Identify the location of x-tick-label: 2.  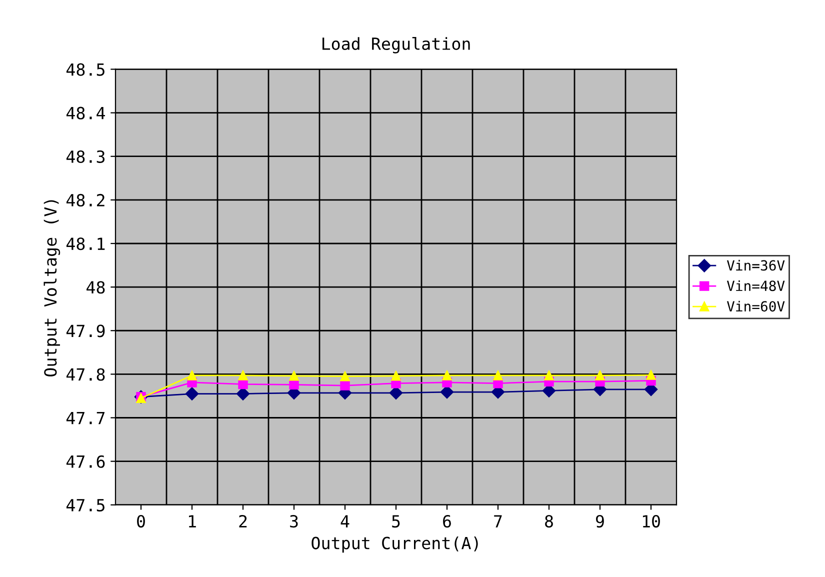
(243, 521).